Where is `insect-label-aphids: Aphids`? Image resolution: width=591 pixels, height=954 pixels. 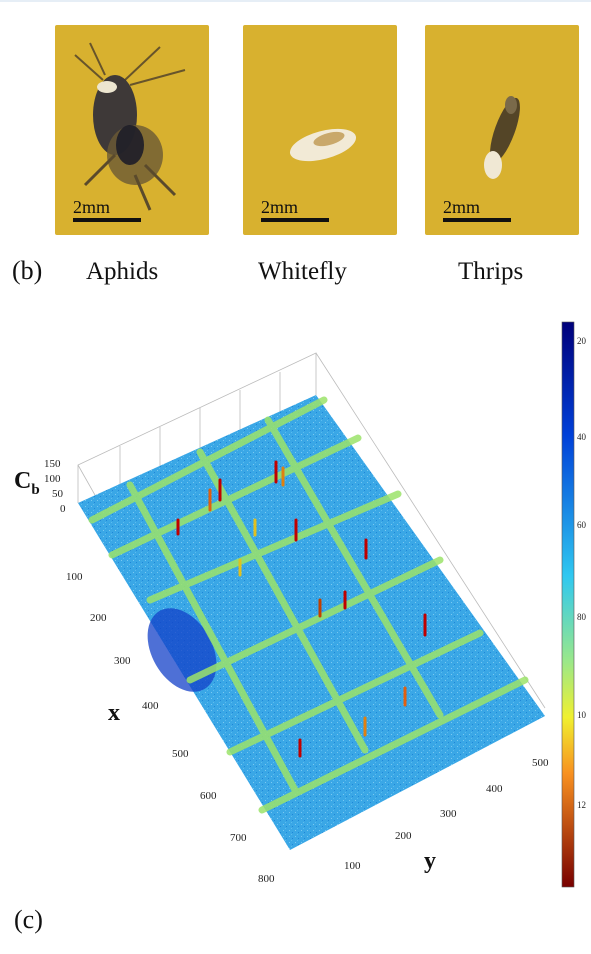
insect-label-aphids: Aphids is located at coordinates (122, 271).